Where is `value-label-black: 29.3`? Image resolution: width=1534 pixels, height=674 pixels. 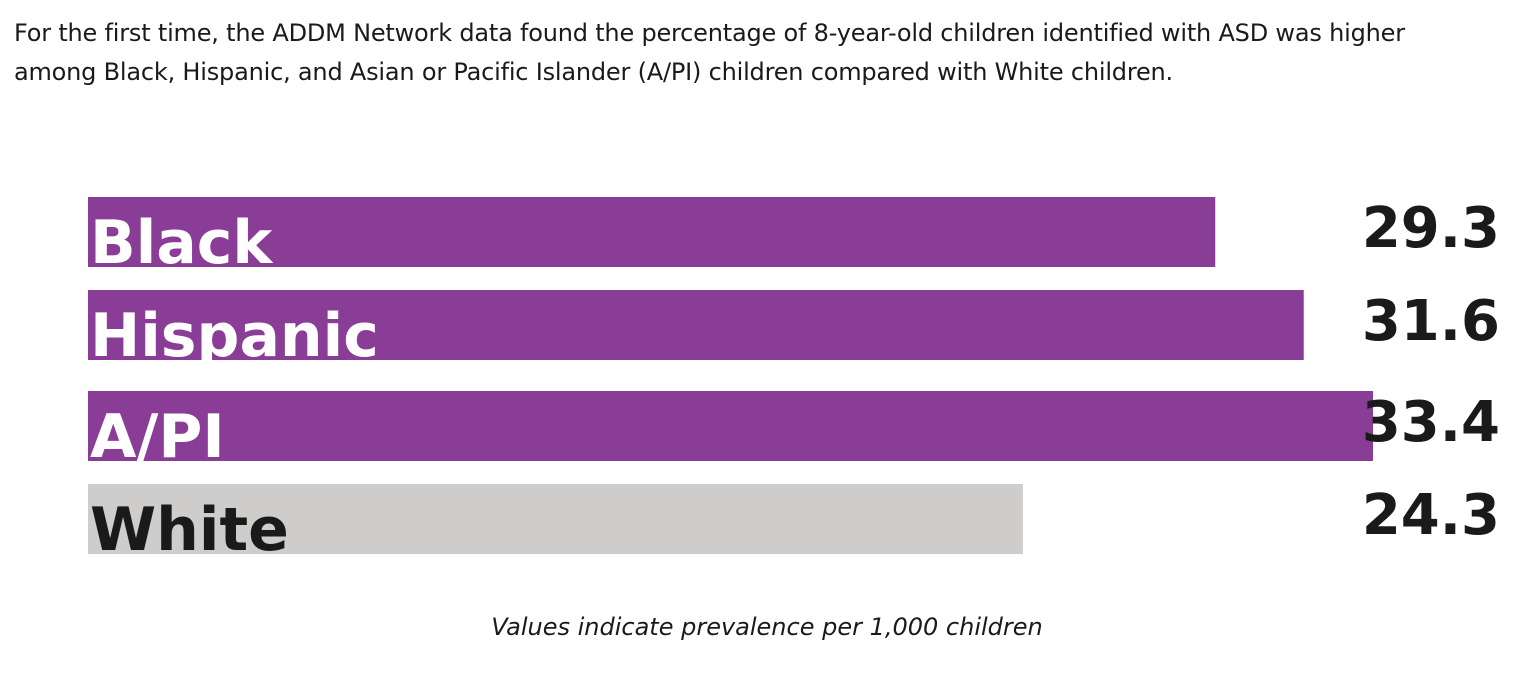 value-label-black: 29.3 is located at coordinates (1431, 228).